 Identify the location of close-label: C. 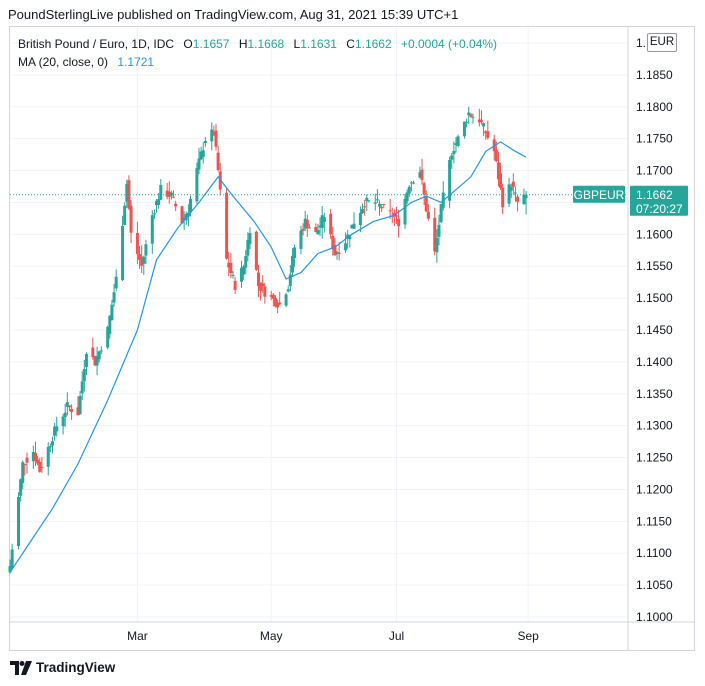
(350, 44).